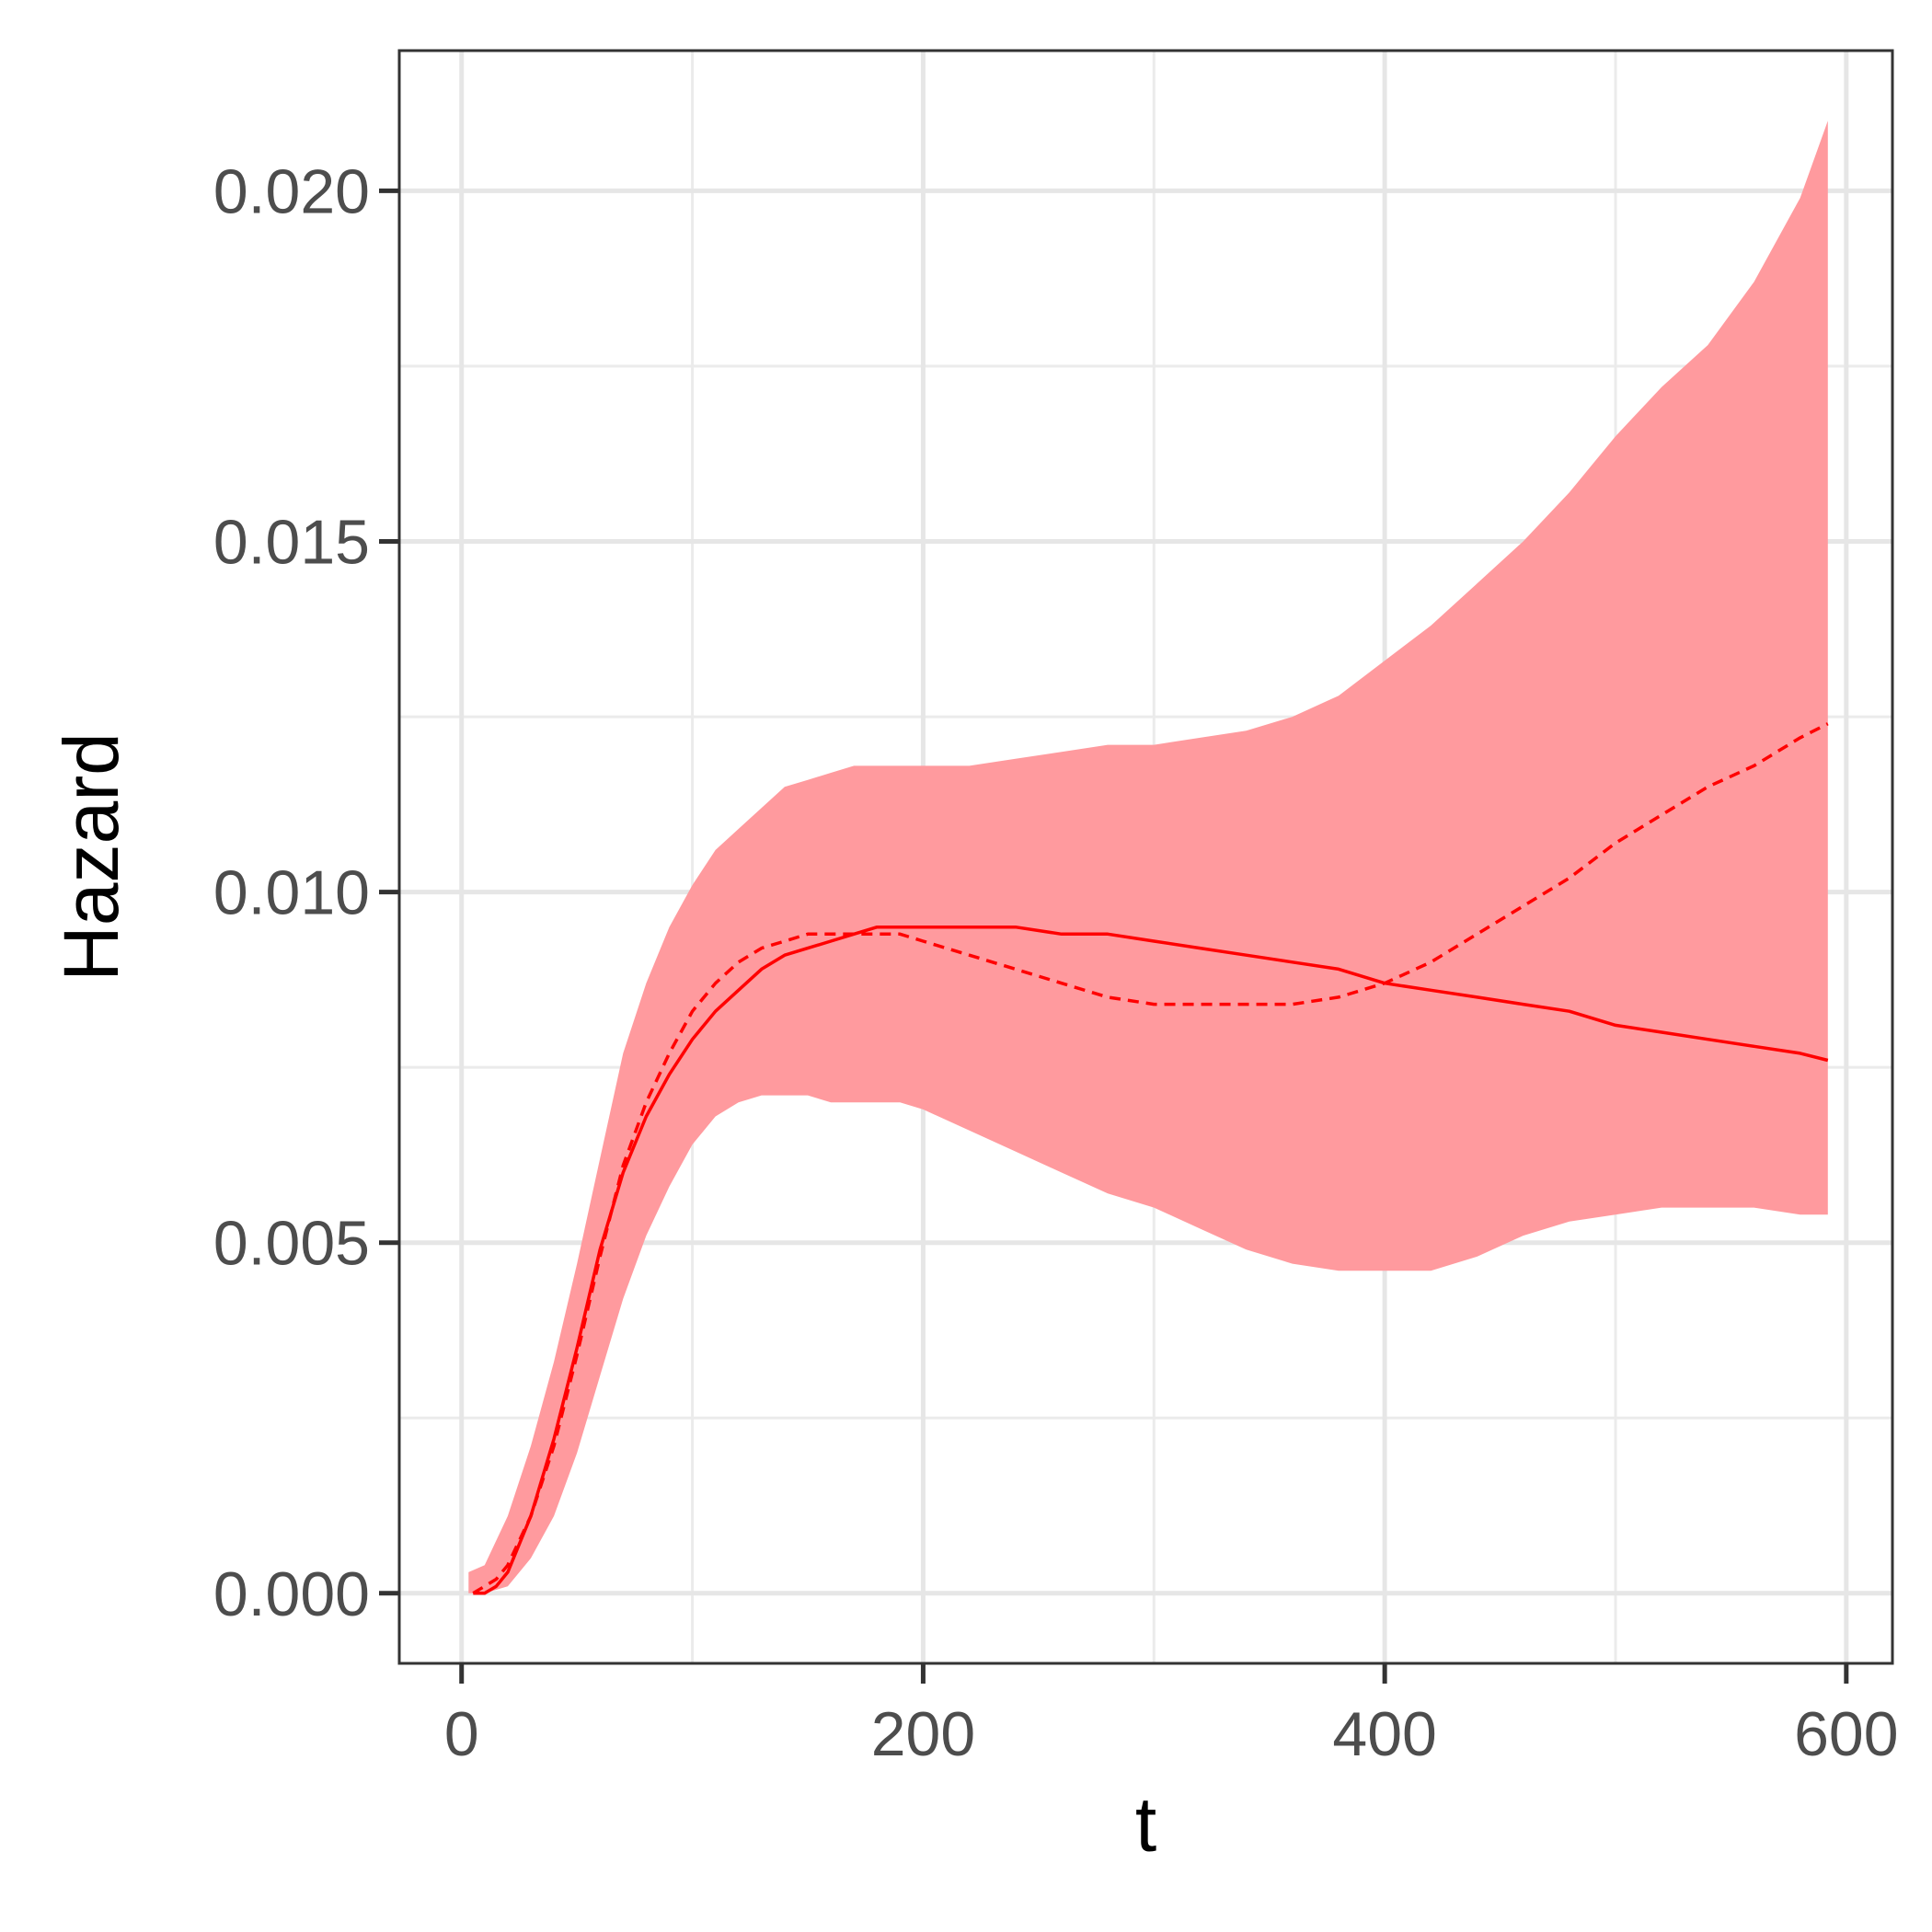 The height and width of the screenshot is (1932, 1932). What do you see at coordinates (1846, 1734) in the screenshot?
I see `x-tick-label: 600` at bounding box center [1846, 1734].